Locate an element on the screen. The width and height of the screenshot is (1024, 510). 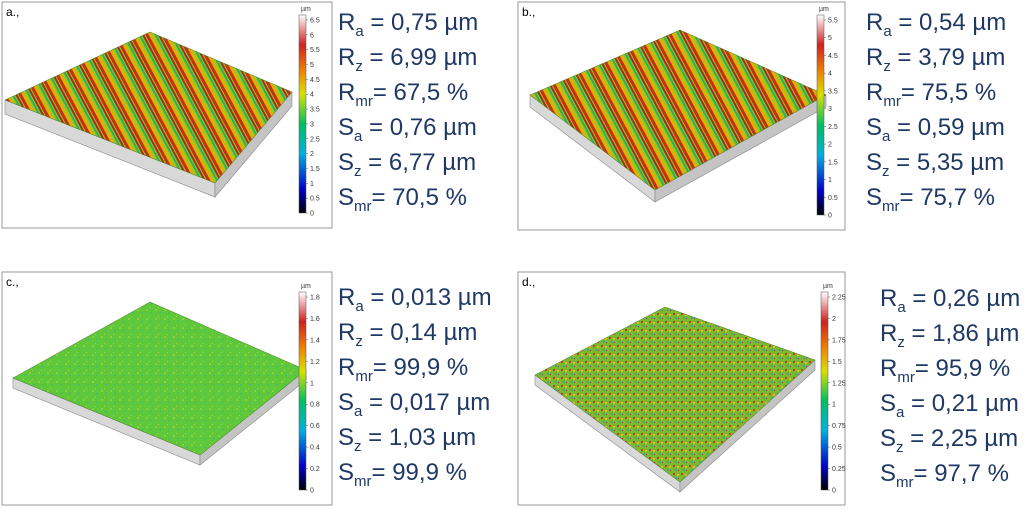
parameter-value: = 70,5 % is located at coordinates (419, 197).